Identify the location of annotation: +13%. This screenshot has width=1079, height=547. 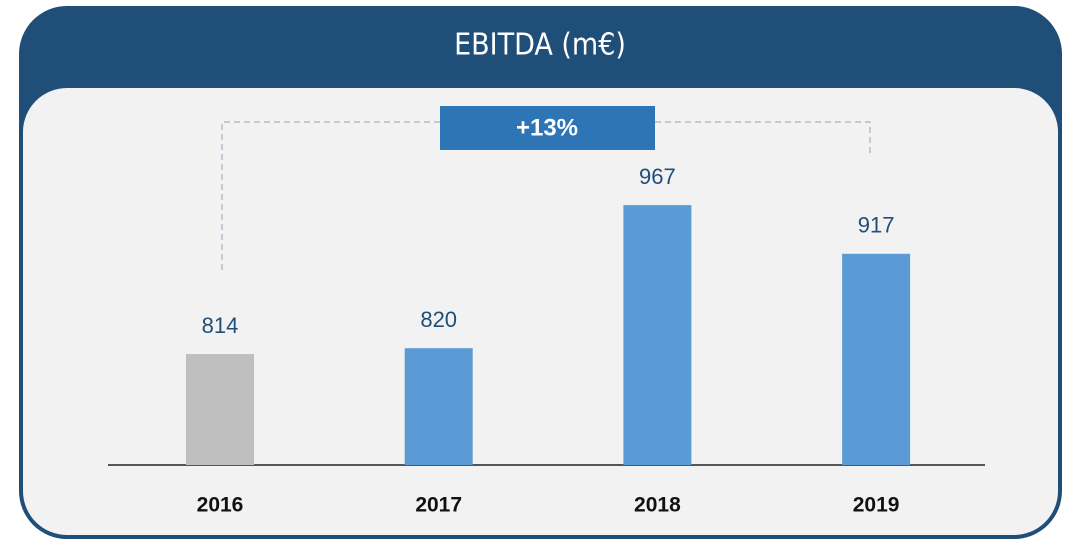
(547, 127).